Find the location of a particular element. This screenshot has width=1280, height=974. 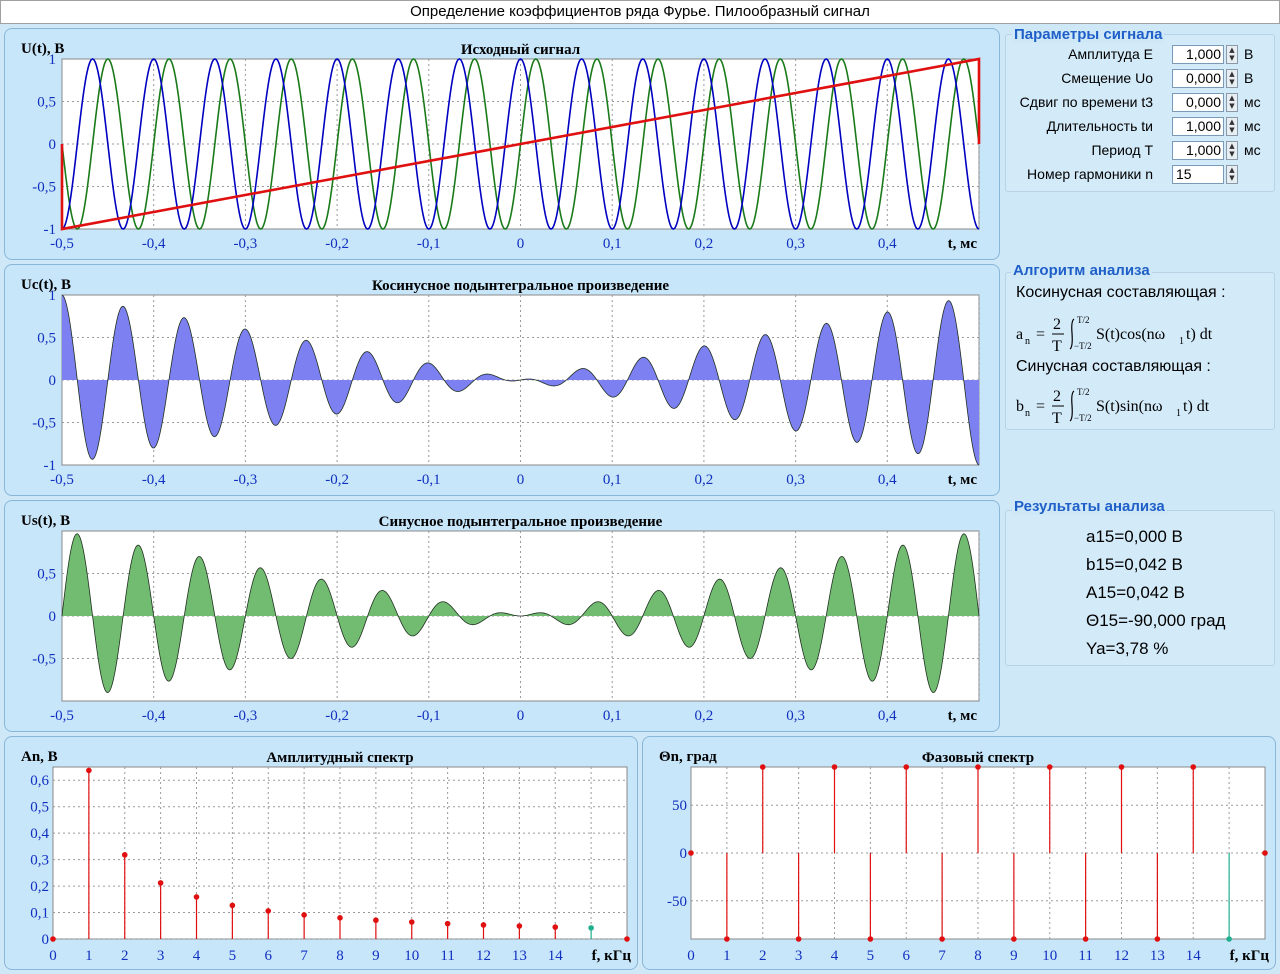

y-axis-label: Us(t), В is located at coordinates (45, 521).